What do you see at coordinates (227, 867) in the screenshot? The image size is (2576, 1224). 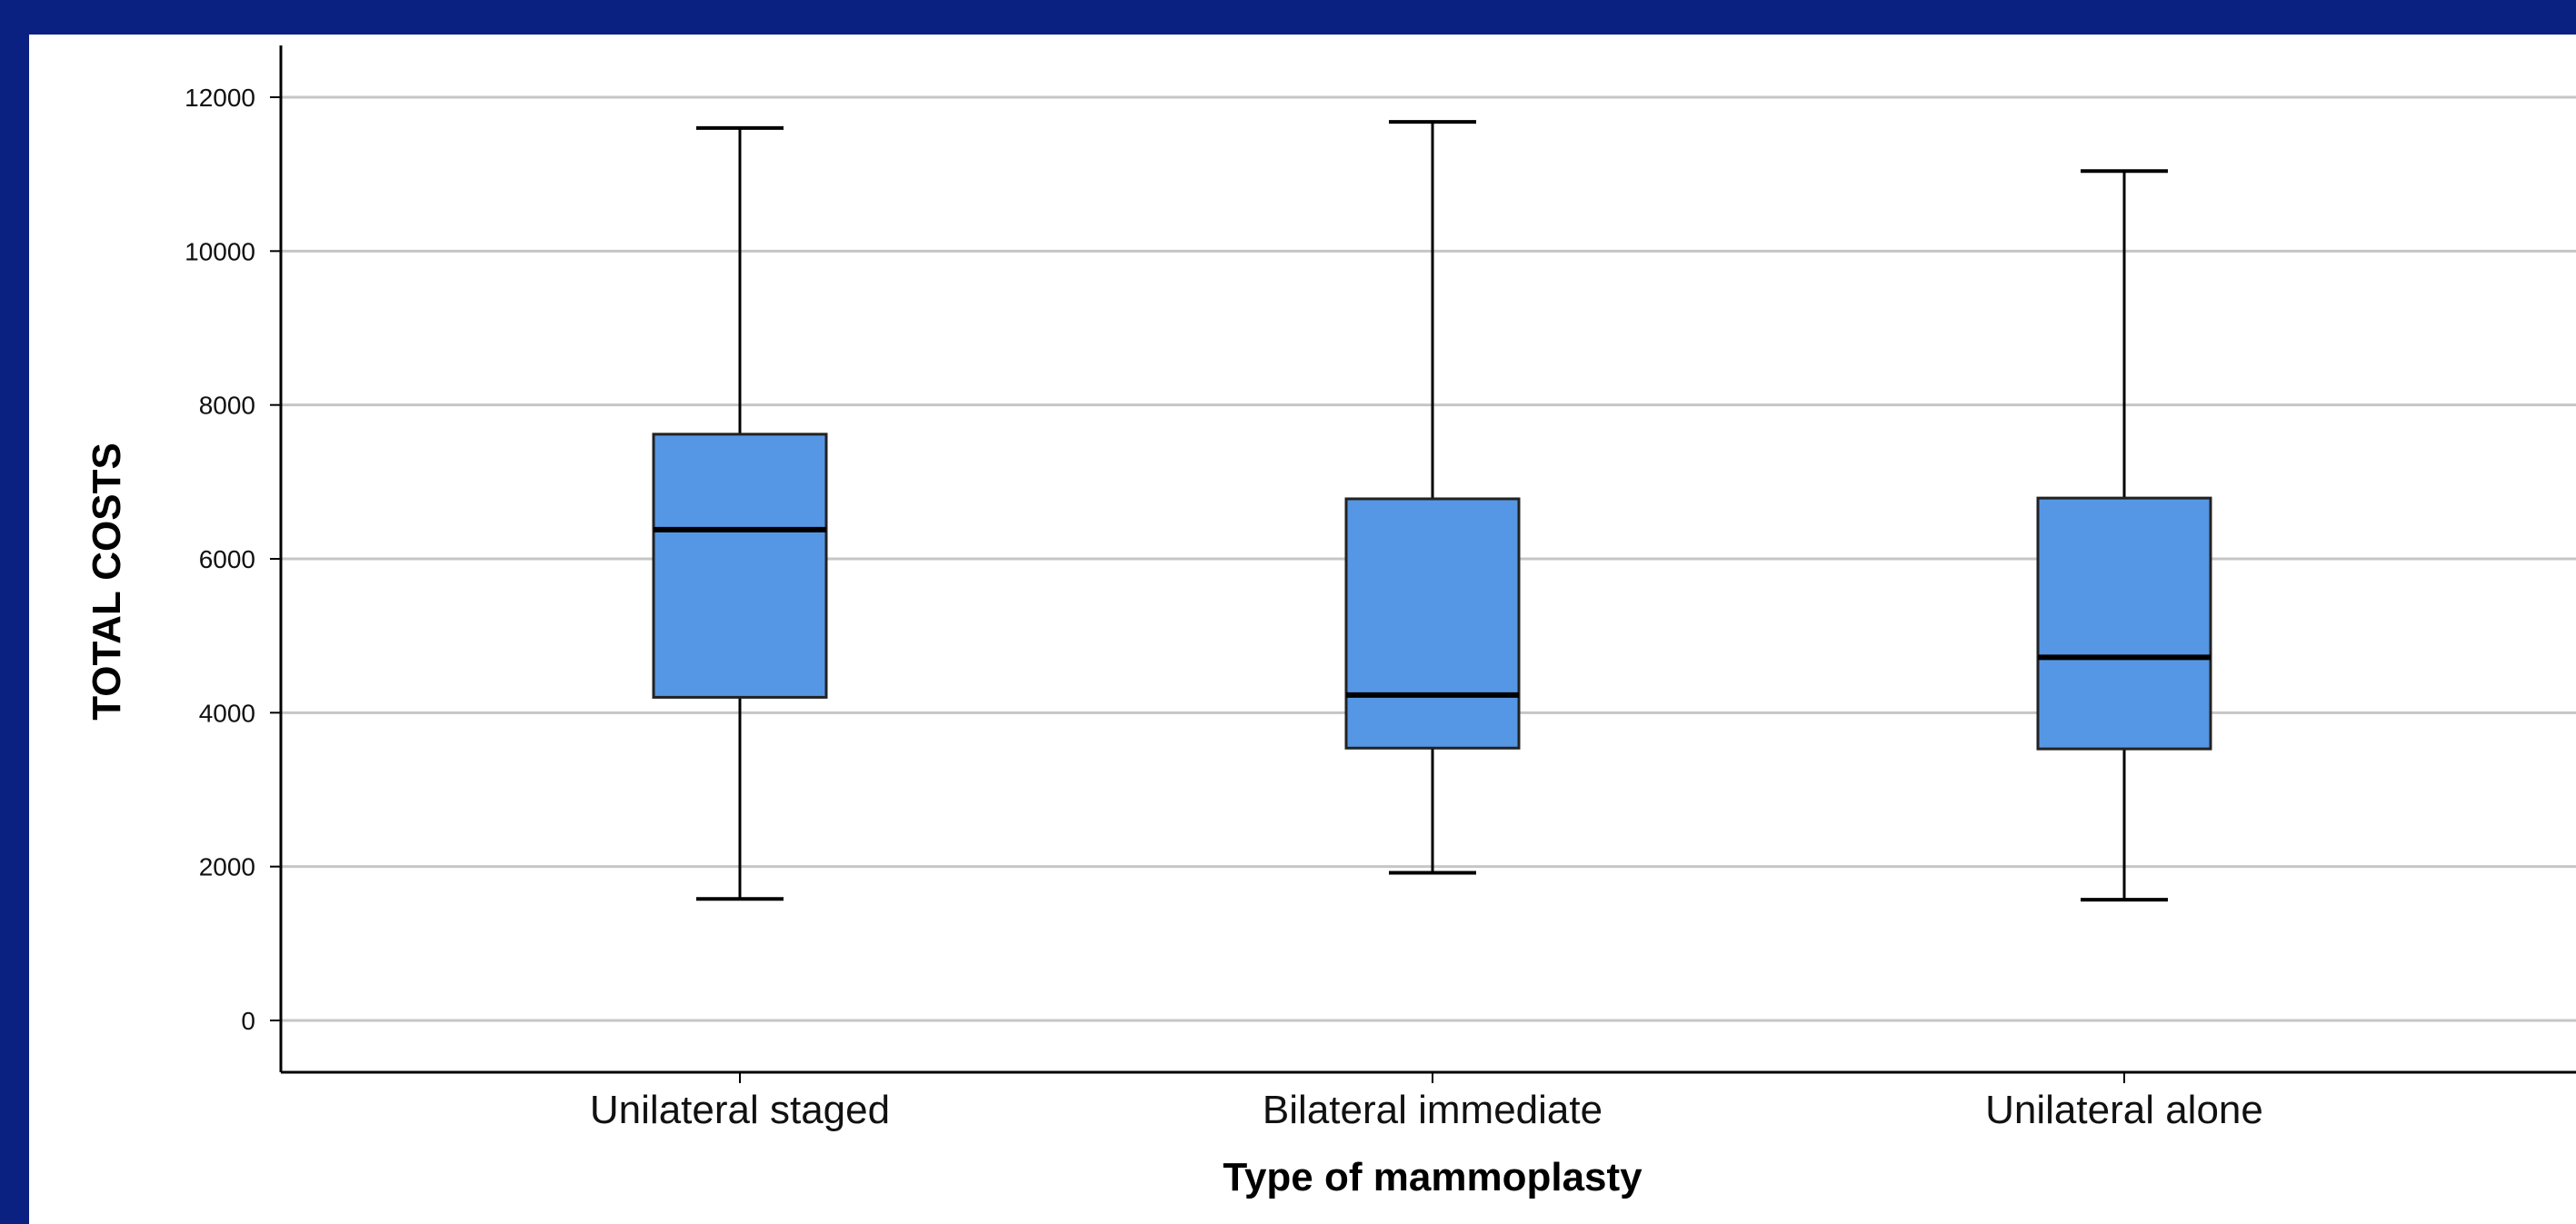 I see `y-tick-label: 2000` at bounding box center [227, 867].